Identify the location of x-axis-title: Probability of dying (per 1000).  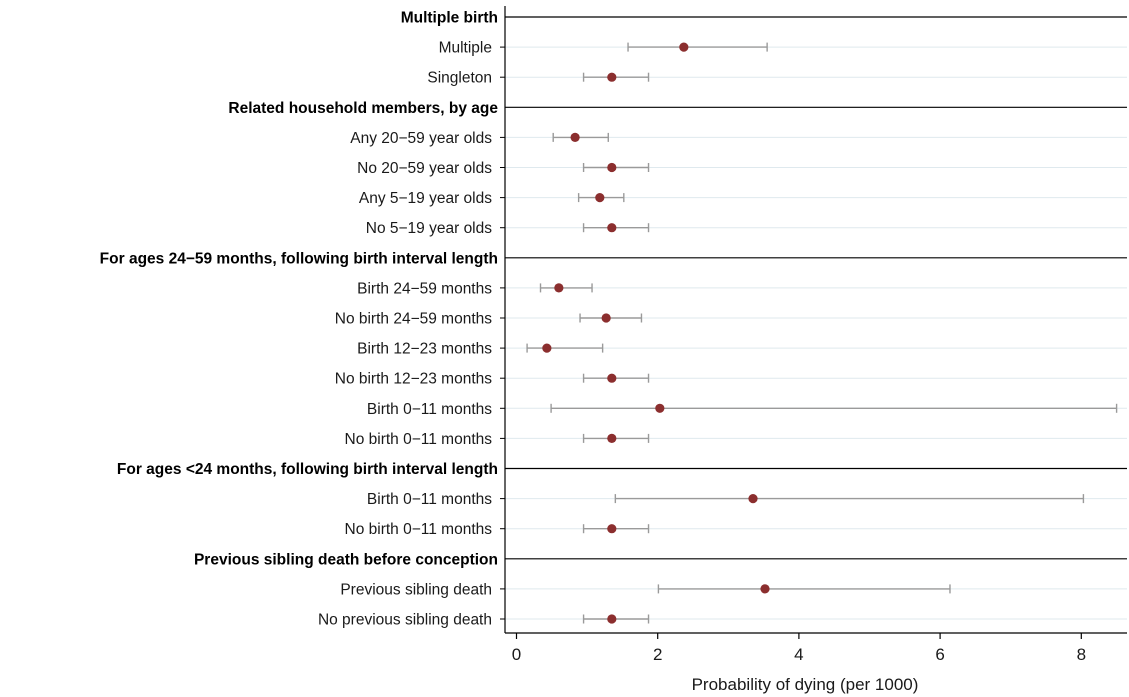
(805, 684).